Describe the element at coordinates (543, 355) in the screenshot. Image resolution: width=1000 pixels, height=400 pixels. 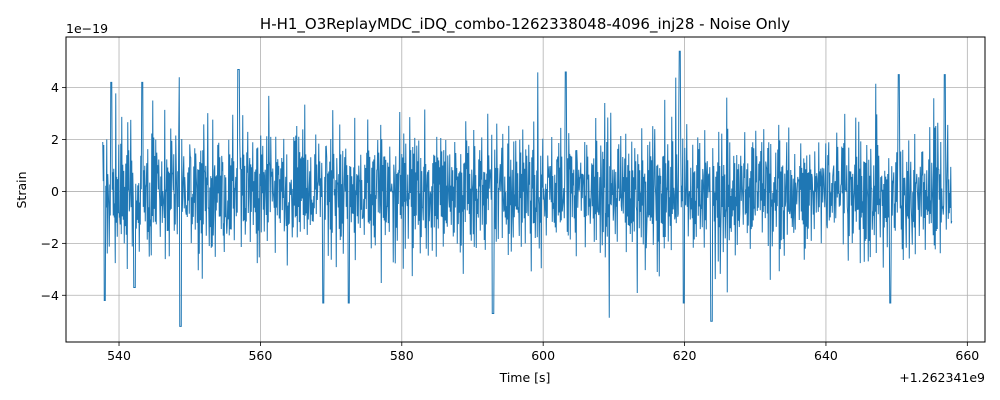
I see `x-tick-label: 600` at that location.